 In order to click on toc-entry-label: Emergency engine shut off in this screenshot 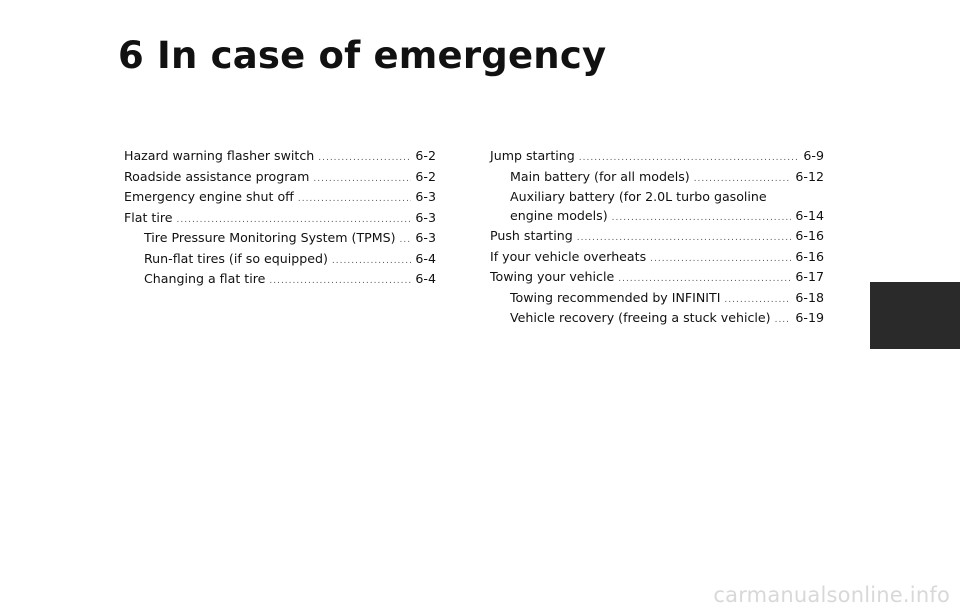, I will do `click(209, 196)`.